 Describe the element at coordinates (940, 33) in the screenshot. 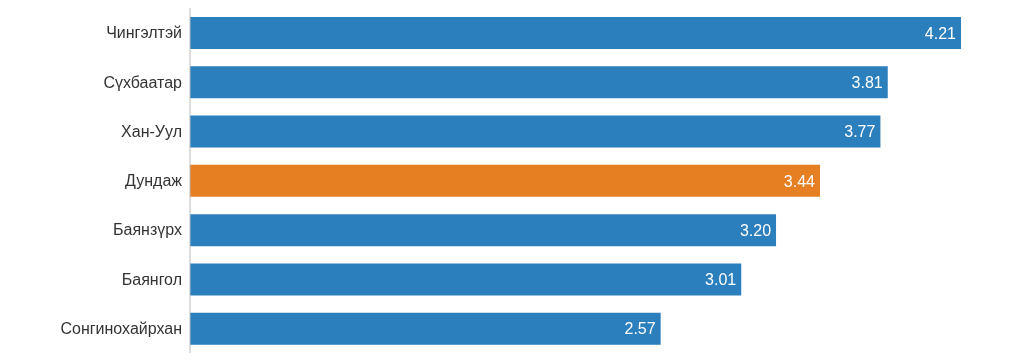

I see `data-label: 4.21` at that location.